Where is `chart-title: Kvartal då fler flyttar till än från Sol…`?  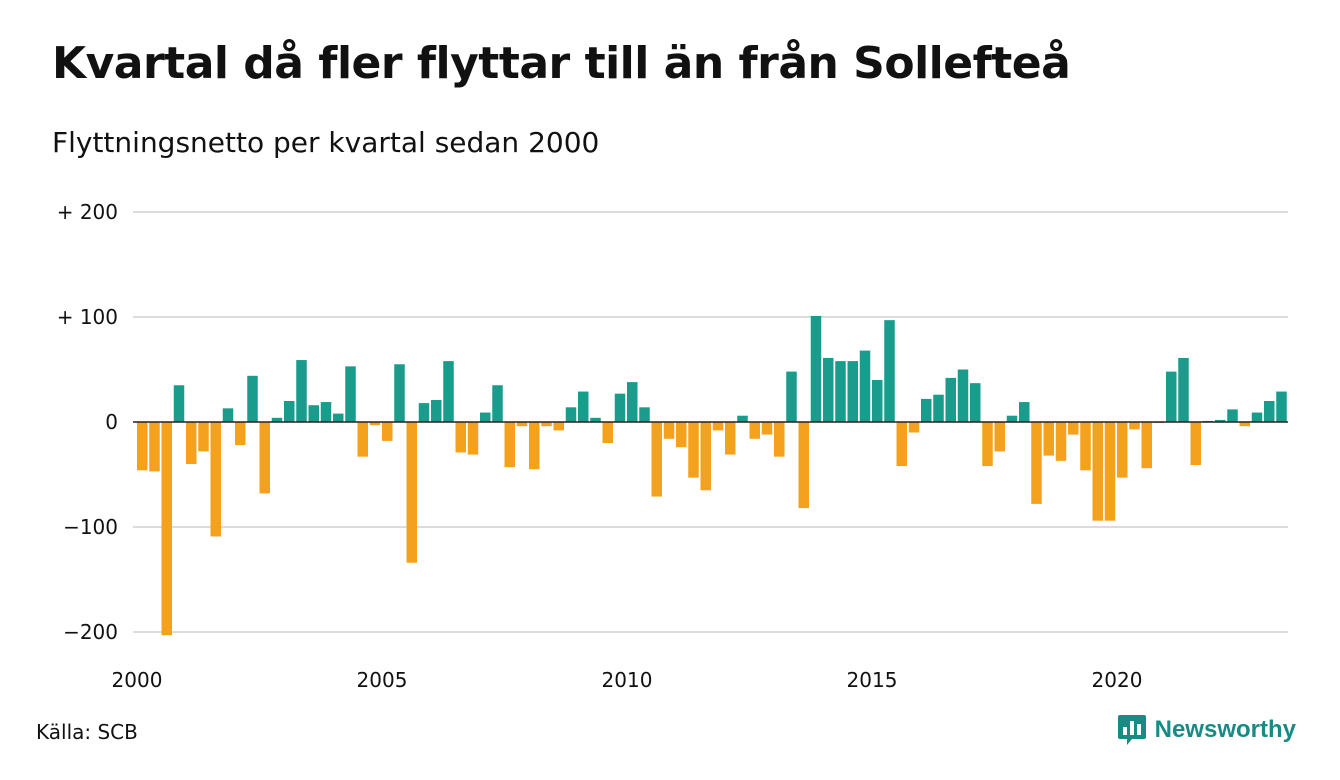
chart-title: Kvartal då fler flyttar till än från Sol… is located at coordinates (561, 63).